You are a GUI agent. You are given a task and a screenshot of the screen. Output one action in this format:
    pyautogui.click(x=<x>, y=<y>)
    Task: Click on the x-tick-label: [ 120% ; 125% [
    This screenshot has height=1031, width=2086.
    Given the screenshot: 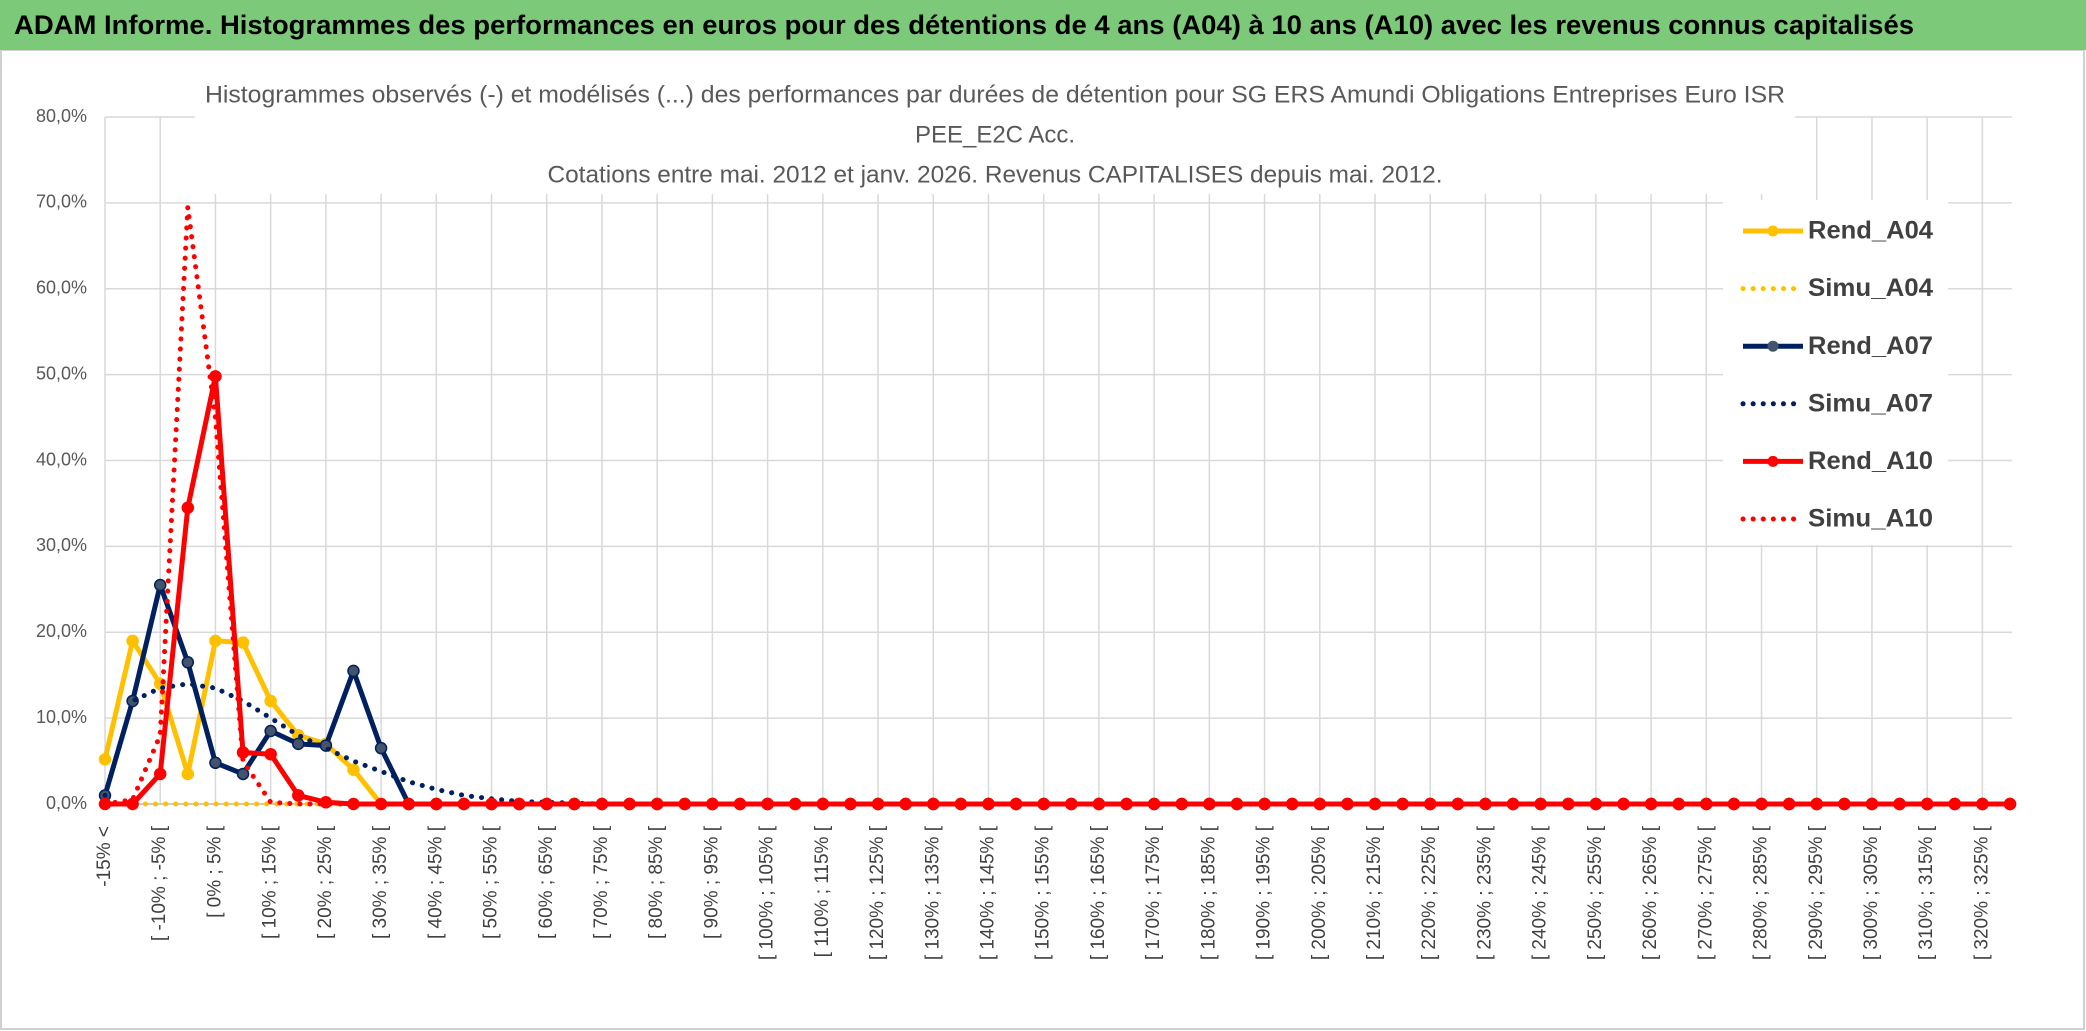 What is the action you would take?
    pyautogui.click(x=877, y=892)
    